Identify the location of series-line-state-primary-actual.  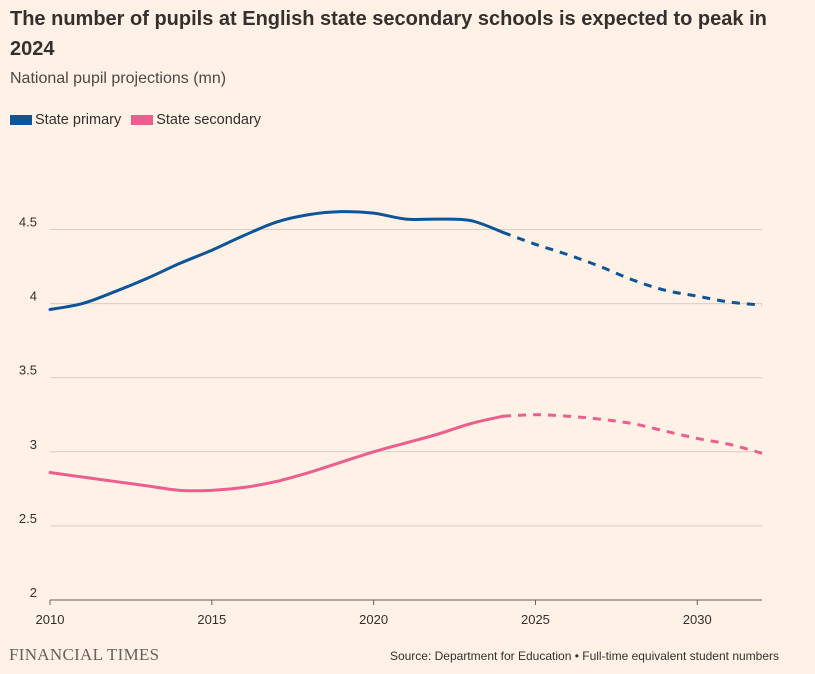
(276, 260).